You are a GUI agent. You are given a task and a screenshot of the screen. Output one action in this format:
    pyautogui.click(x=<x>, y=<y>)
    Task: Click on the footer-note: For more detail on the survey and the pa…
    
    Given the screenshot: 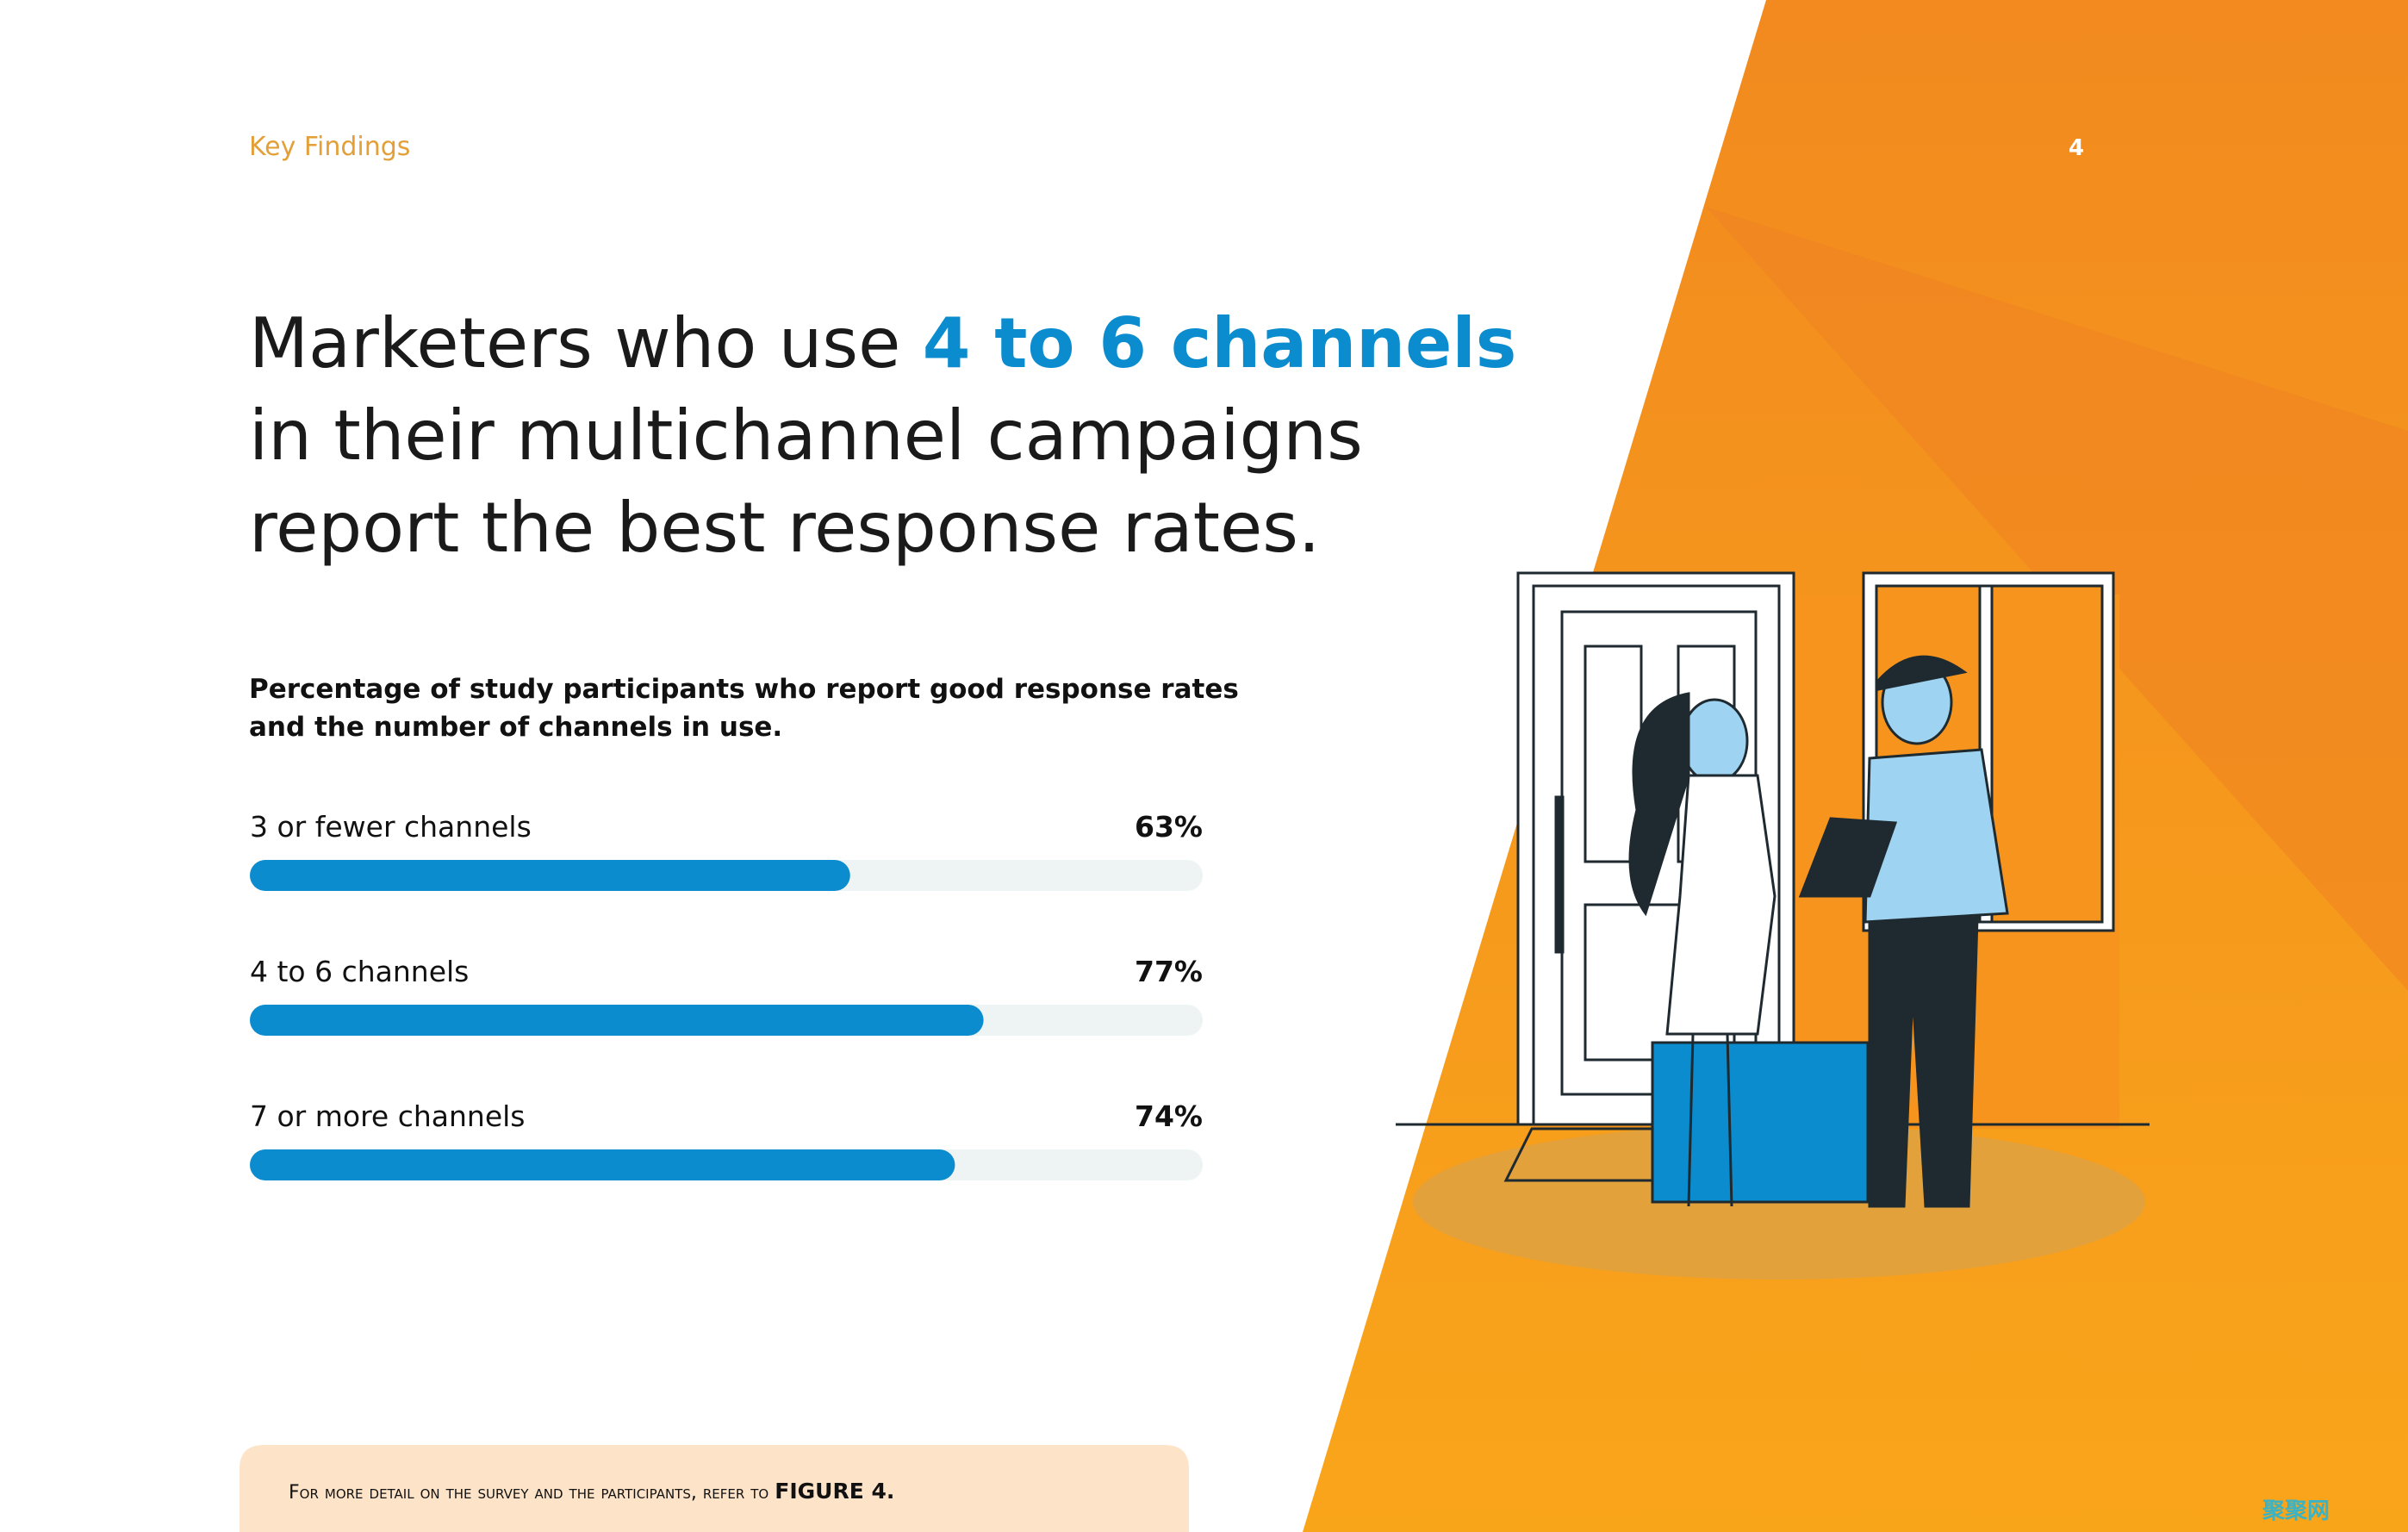 What is the action you would take?
    pyautogui.click(x=591, y=1492)
    